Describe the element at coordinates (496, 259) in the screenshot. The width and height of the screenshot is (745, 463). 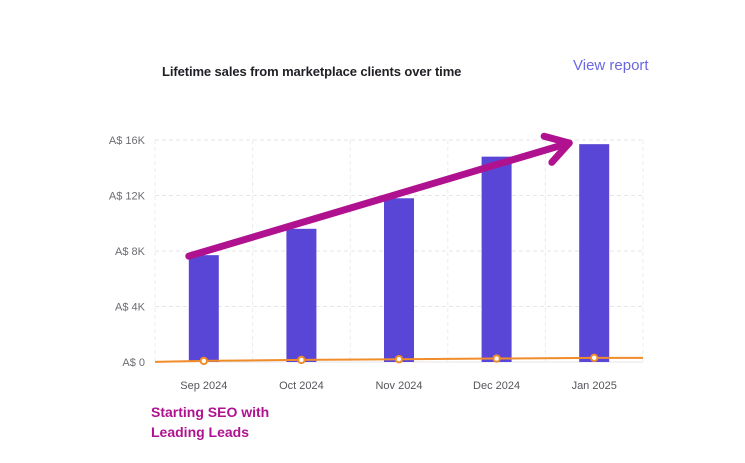
I see `bar-dec-2024` at that location.